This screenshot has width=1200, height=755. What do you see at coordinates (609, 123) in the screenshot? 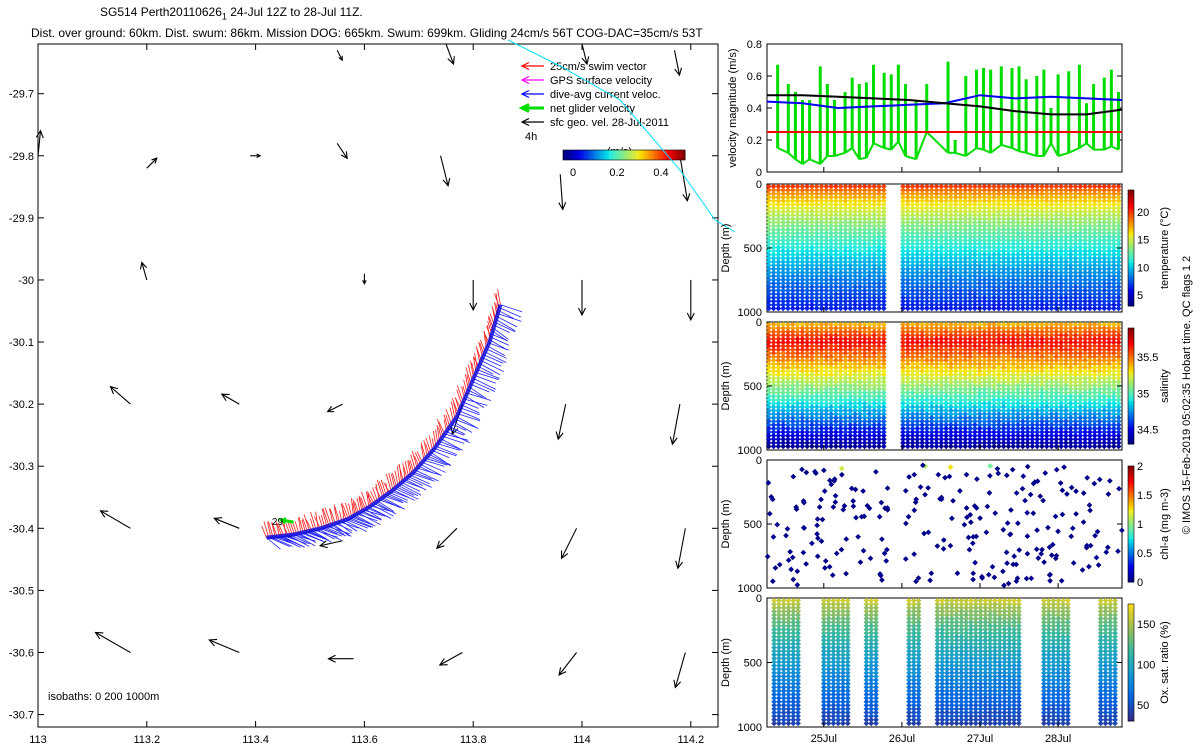
I see `legend-label: sfc geo. vel. 28-Jul-2011` at bounding box center [609, 123].